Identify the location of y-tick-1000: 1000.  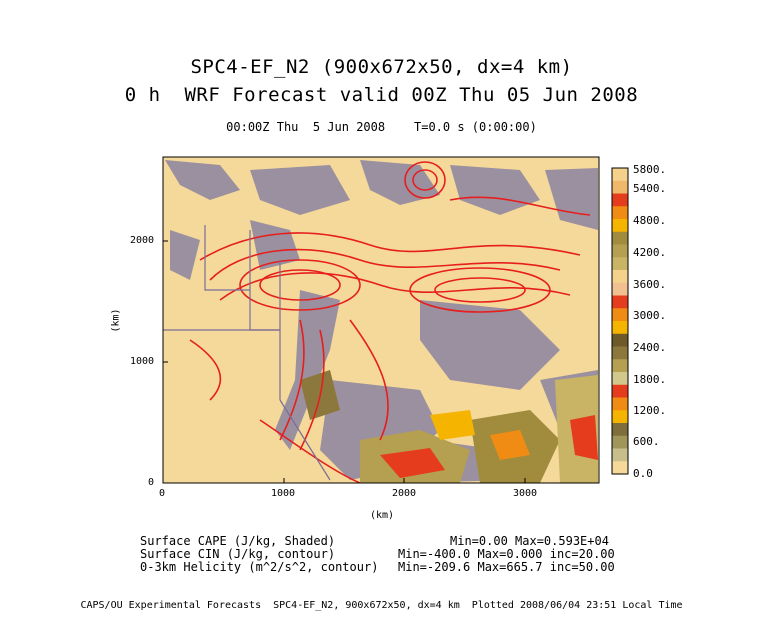
(142, 361).